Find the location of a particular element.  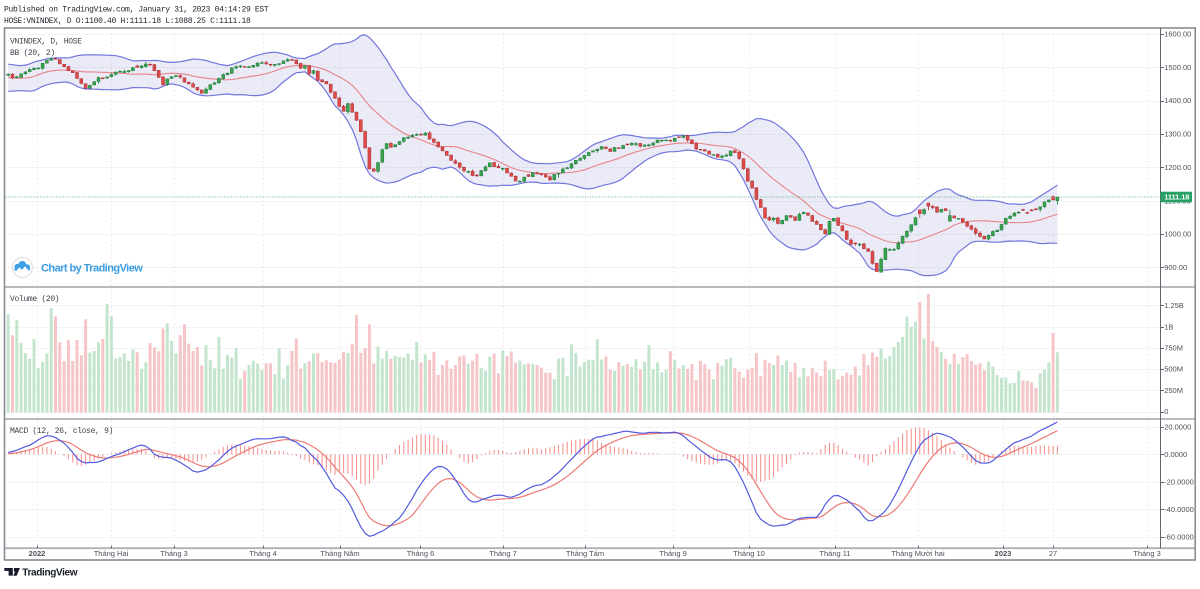

svg-text: -40.0000 is located at coordinates (1179, 509).